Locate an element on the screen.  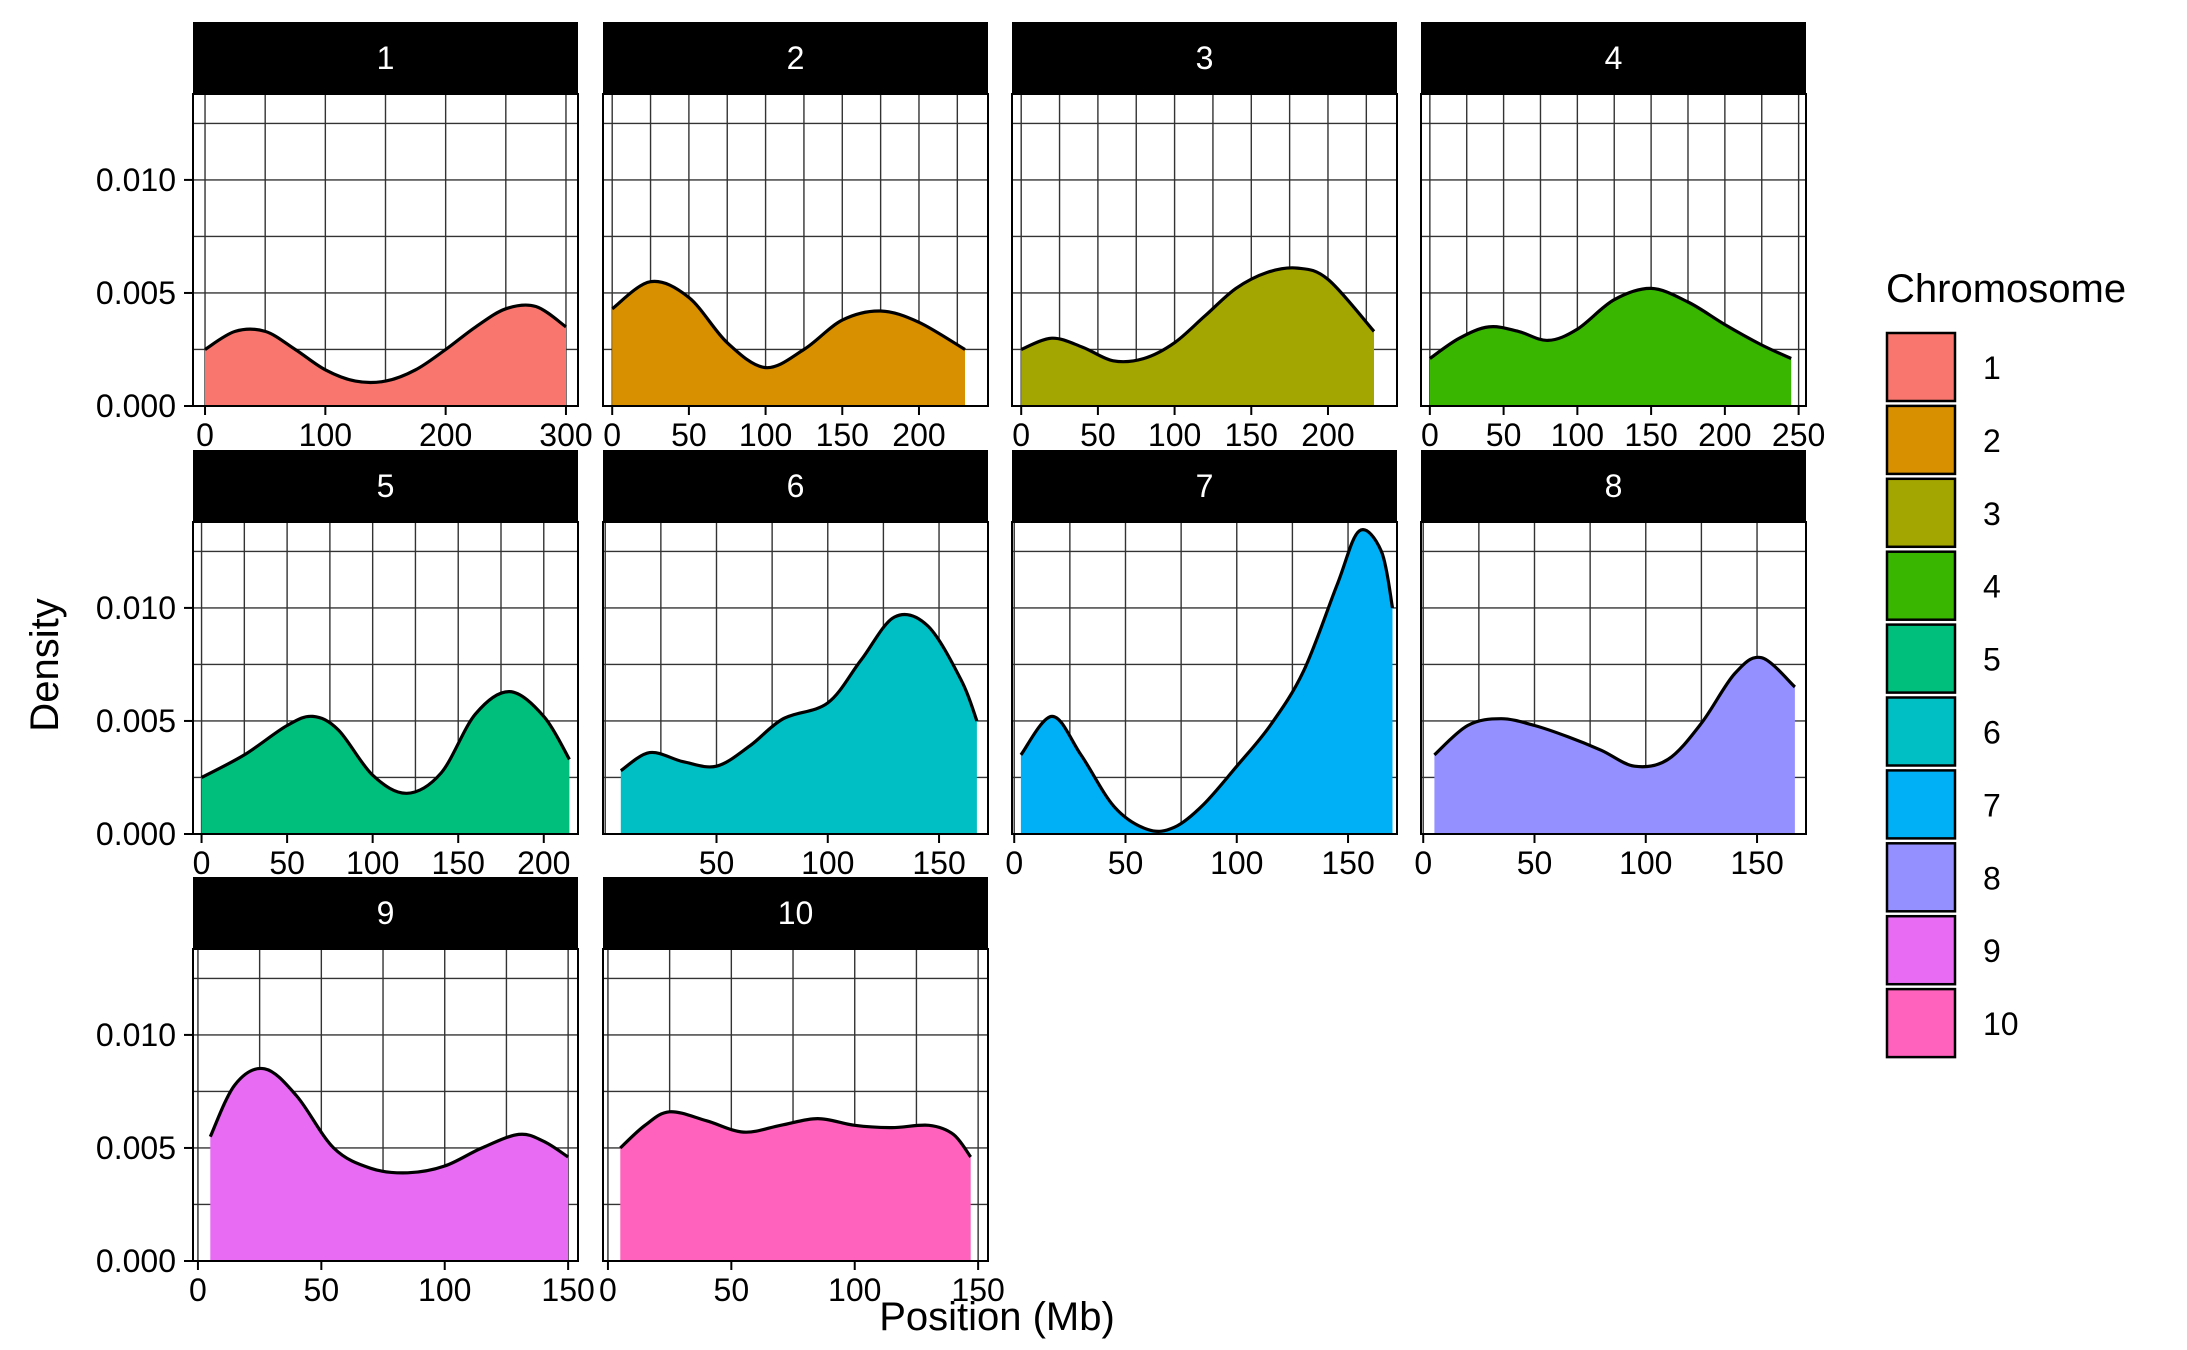
facet-panel-9: 9 0 50 100 150 0.000 0.005 0.010 is located at coordinates (345, 1092).